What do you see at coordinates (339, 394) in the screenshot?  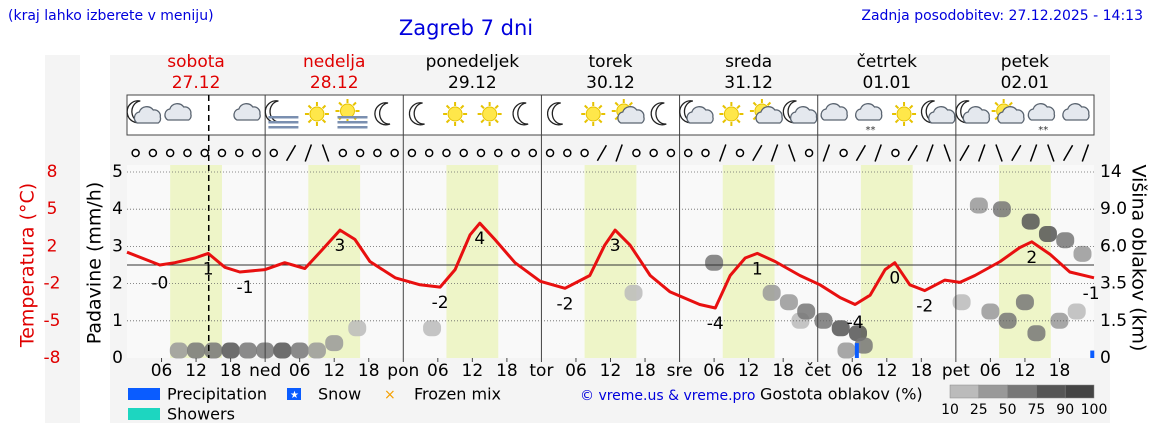 I see `legend-label: Snow` at bounding box center [339, 394].